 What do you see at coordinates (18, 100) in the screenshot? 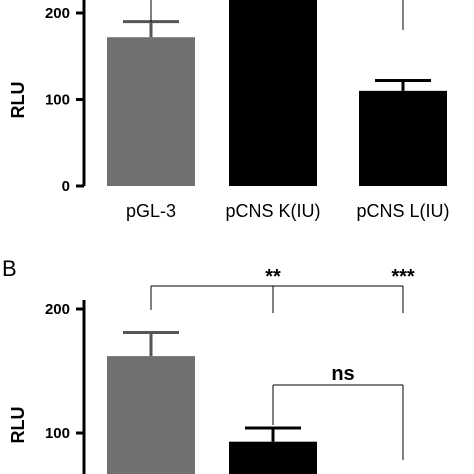
I see `panel-a-y-axis-label: RLU` at bounding box center [18, 100].